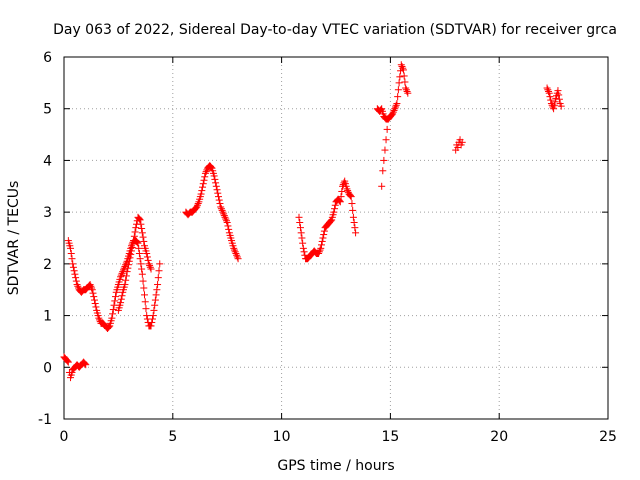 The image size is (640, 480). Describe the element at coordinates (47, 317) in the screenshot. I see `y-tick-label: 1` at that location.